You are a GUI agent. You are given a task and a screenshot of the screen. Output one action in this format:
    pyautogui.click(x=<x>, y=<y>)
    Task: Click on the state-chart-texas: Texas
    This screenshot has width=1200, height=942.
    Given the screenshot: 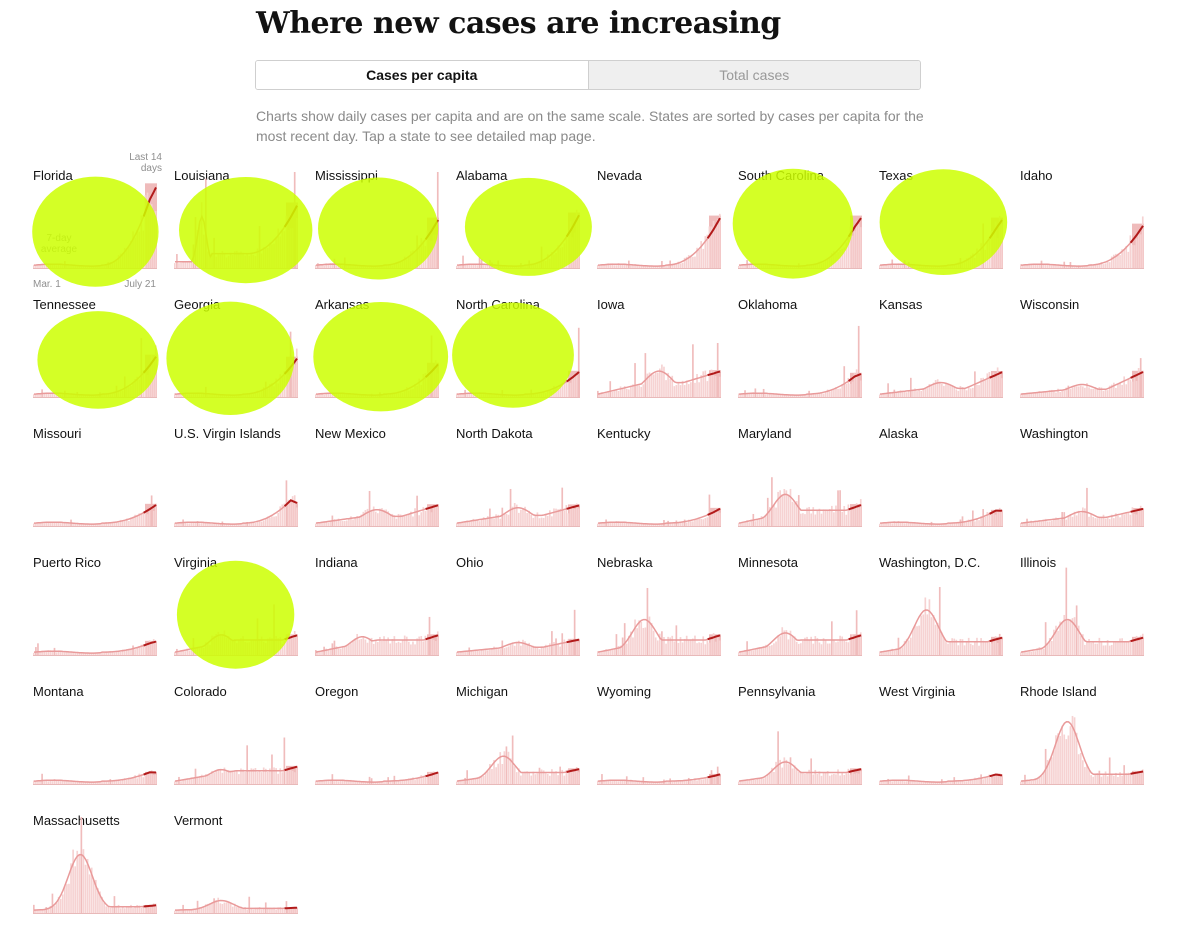 What is the action you would take?
    pyautogui.click(x=941, y=225)
    